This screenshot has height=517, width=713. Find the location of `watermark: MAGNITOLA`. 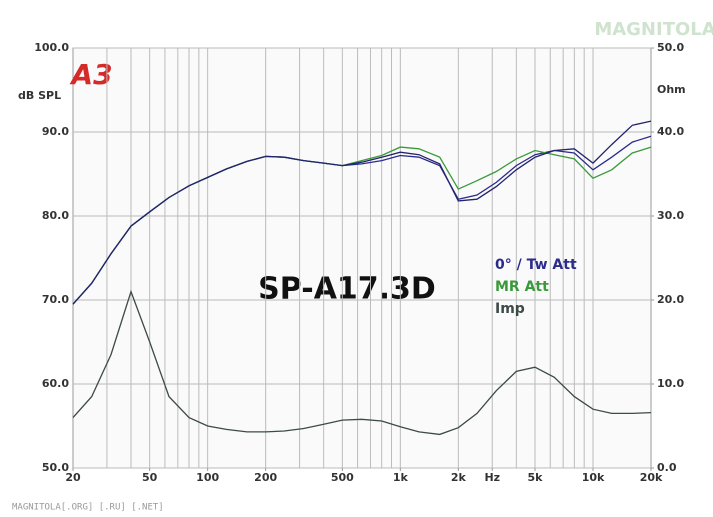

watermark: MAGNITOLA is located at coordinates (653, 29).